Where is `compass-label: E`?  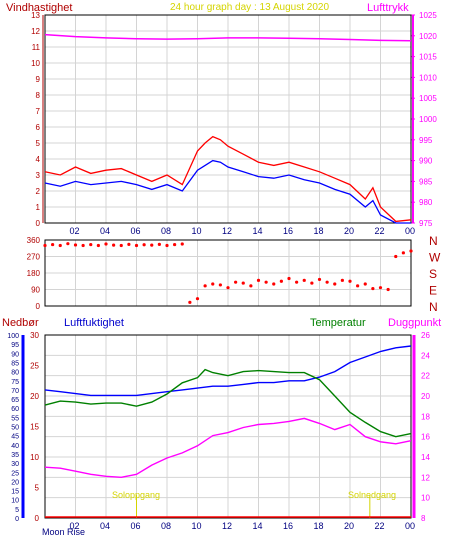 compass-label: E is located at coordinates (433, 291).